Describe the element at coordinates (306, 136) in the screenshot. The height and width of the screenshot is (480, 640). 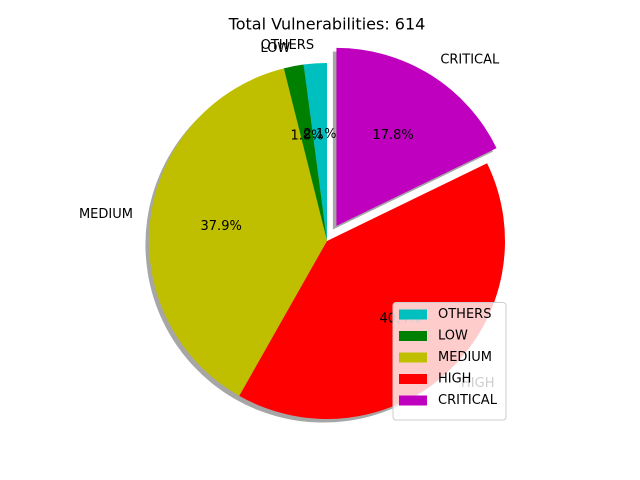
I see `pct-label: 1.8%` at that location.